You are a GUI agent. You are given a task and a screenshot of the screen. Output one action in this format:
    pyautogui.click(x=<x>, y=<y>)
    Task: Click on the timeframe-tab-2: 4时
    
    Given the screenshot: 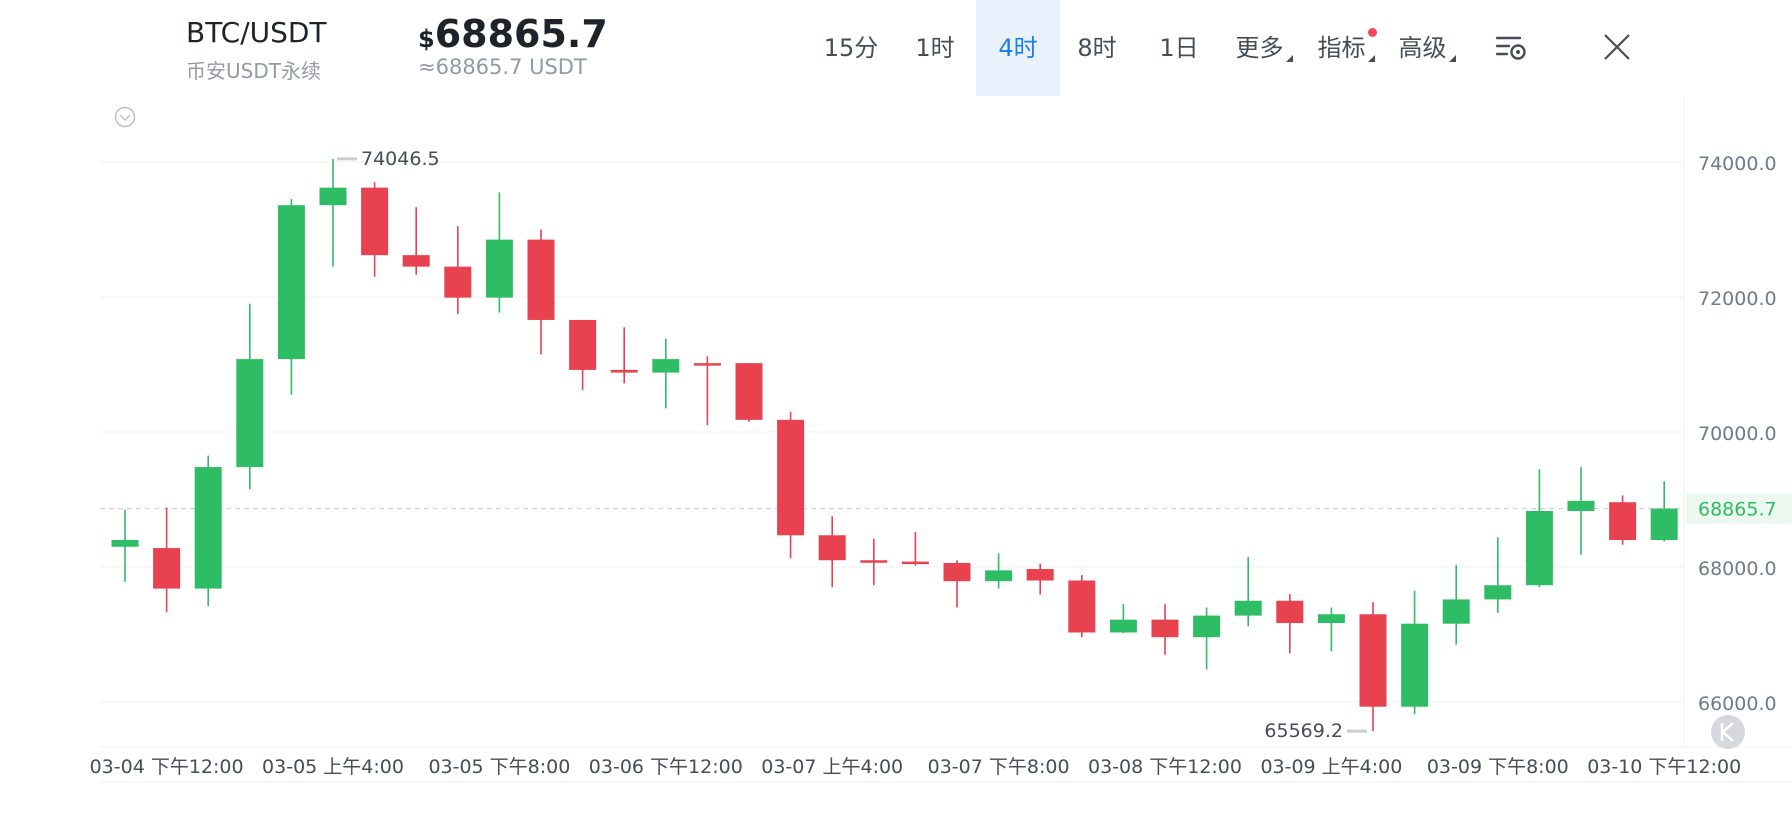 What is the action you would take?
    pyautogui.click(x=1018, y=48)
    